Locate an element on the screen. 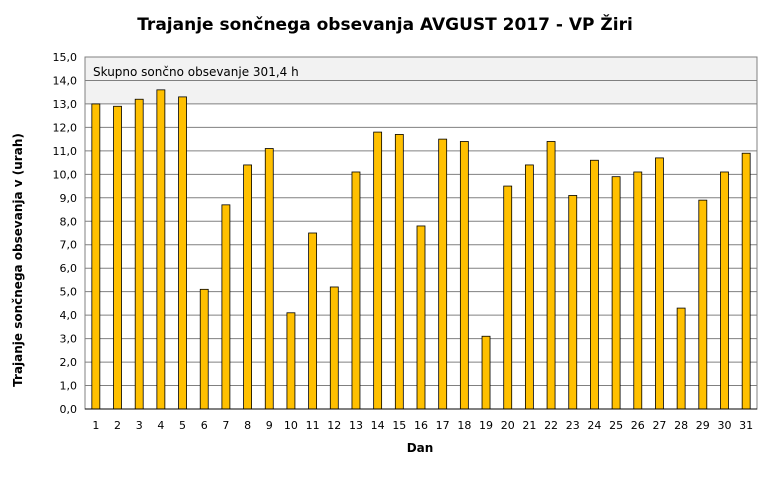 The image size is (770, 479). y-tick-label: 8,0 is located at coordinates (69, 221).